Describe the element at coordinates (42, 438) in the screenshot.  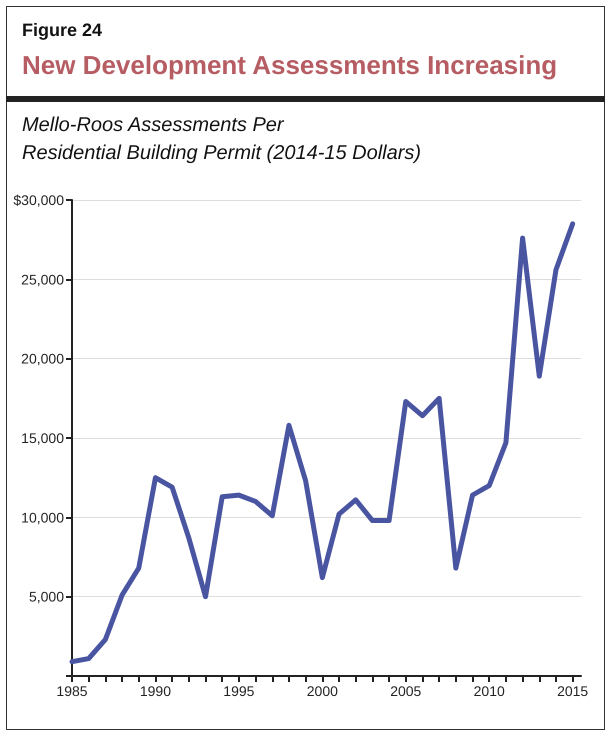
I see `y-tick-label: 15,000` at that location.